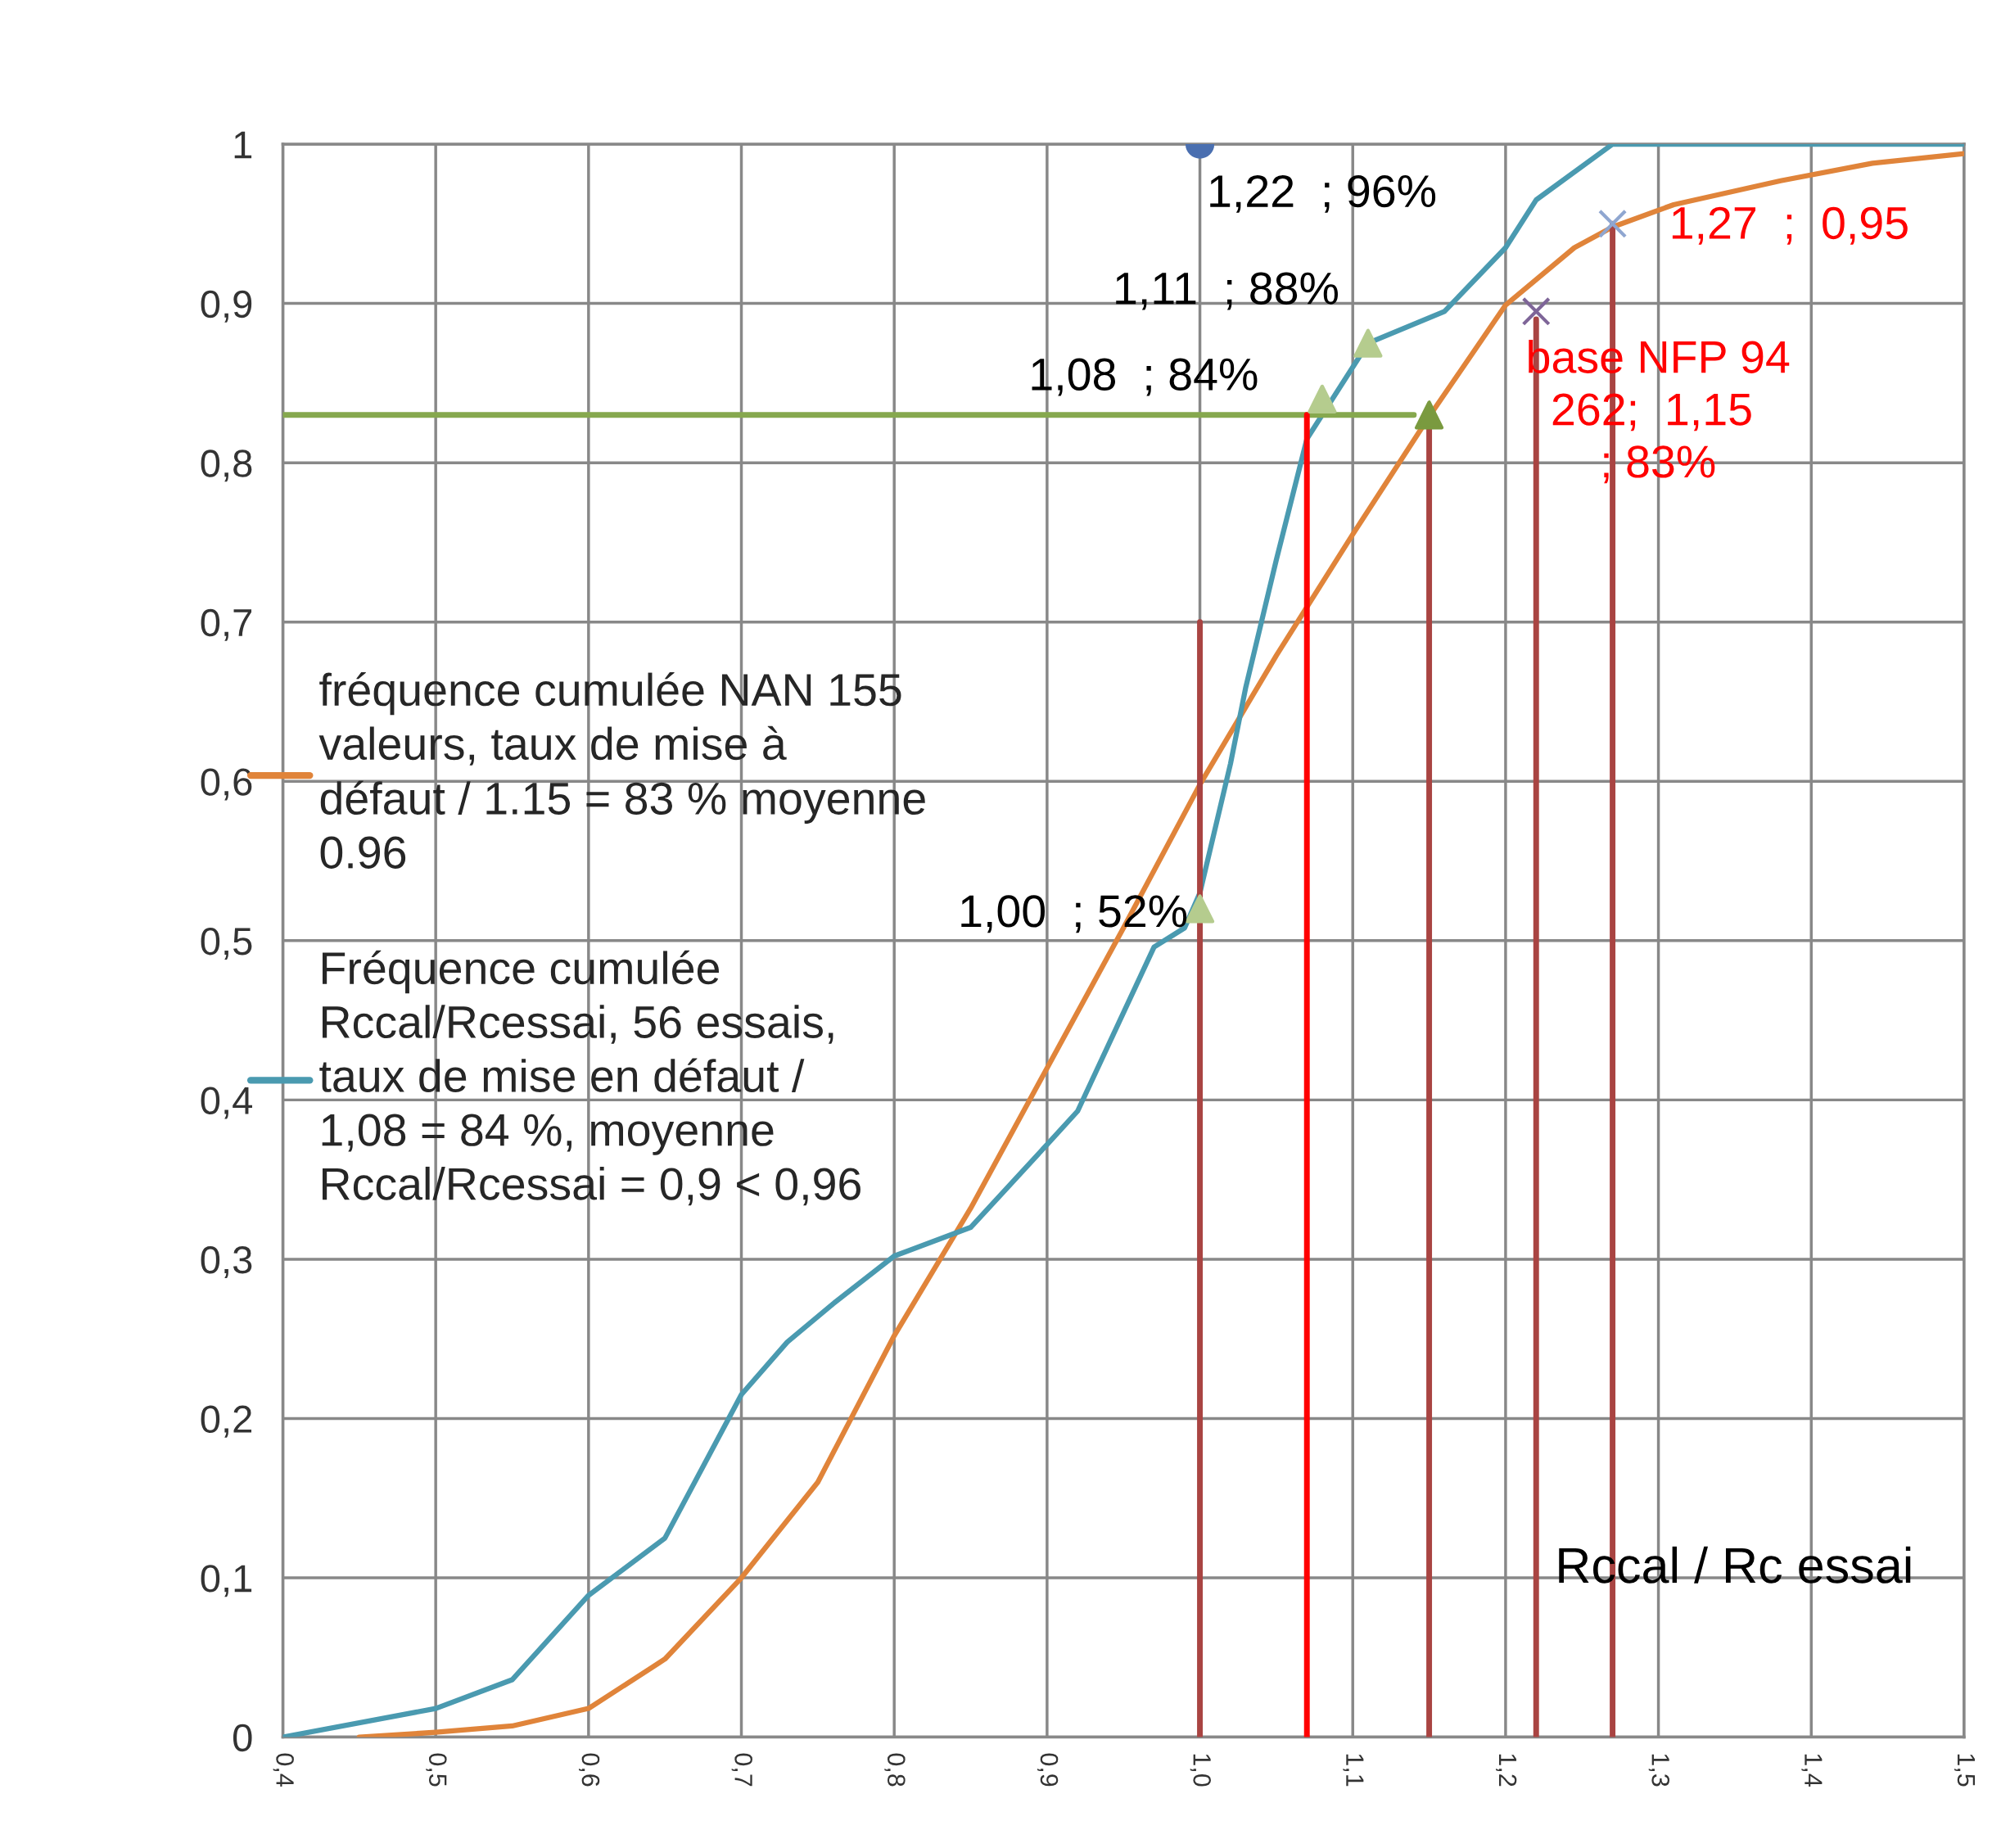 The width and height of the screenshot is (1992, 1848). Describe the element at coordinates (227, 466) in the screenshot. I see `y-tick-label: 0,8` at that location.